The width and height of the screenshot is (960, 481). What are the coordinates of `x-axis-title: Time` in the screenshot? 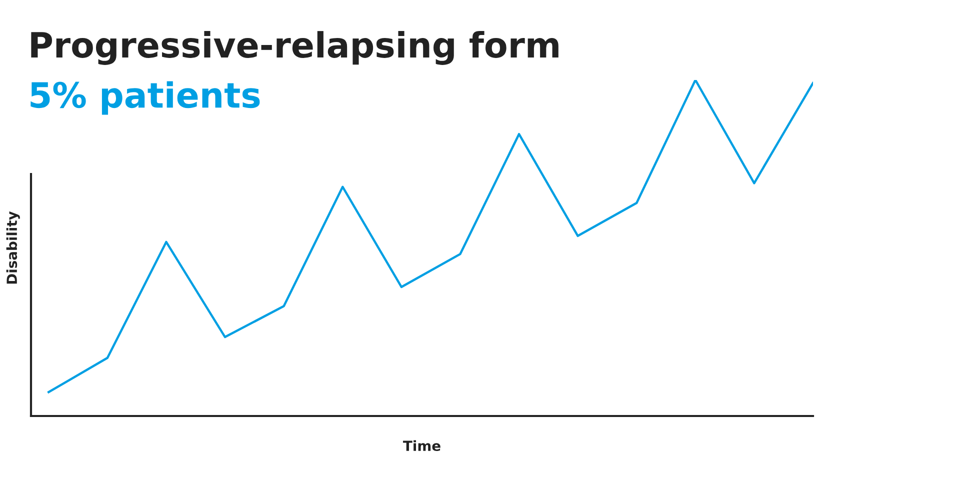 It's located at (421, 446).